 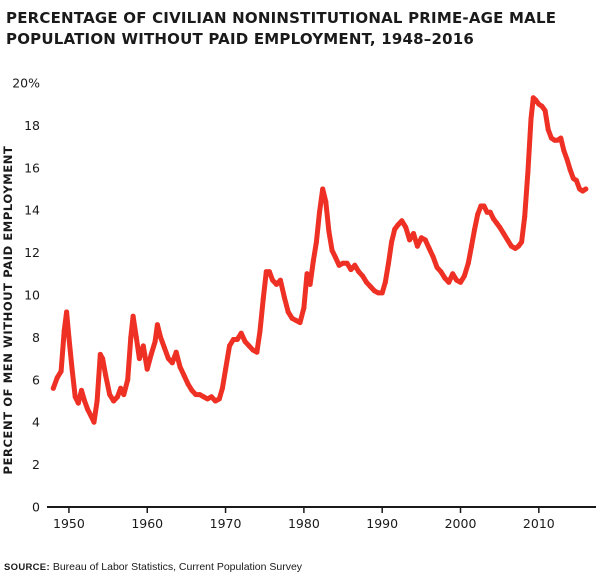 What do you see at coordinates (36, 337) in the screenshot?
I see `y-tick-label: 8` at bounding box center [36, 337].